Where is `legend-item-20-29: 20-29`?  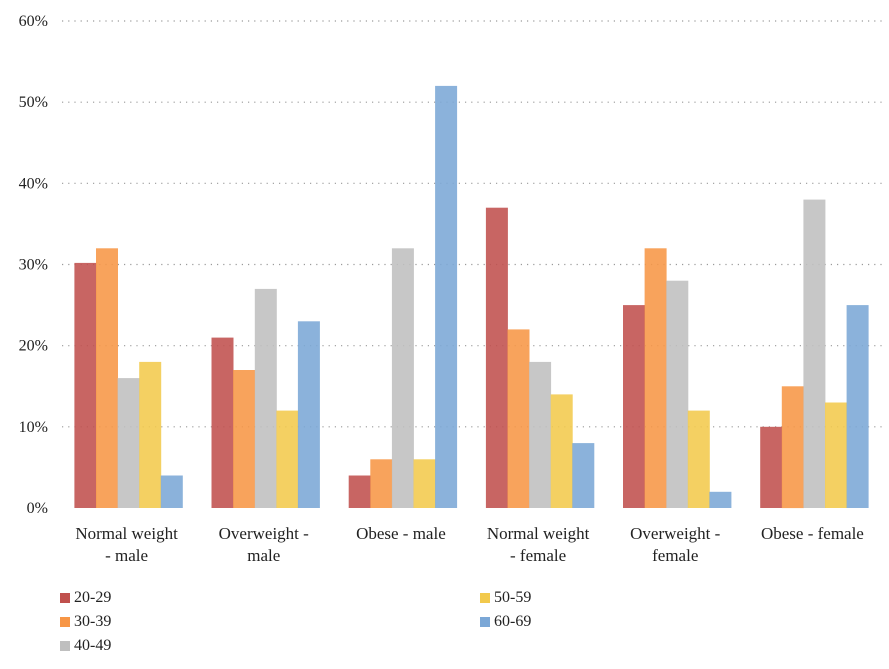
legend-item-20-29: 20-29 is located at coordinates (85, 598).